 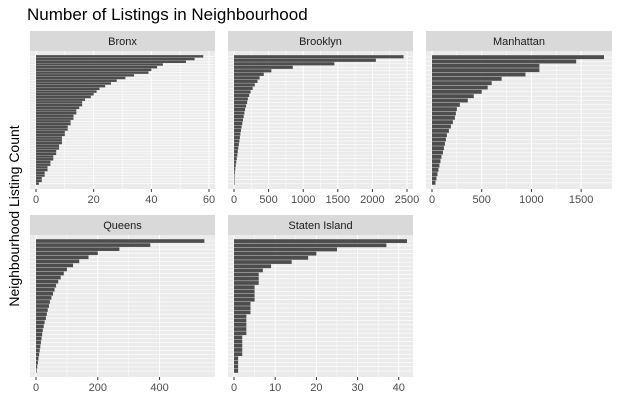 I want to click on x-tick-label-staten-island: 20, so click(x=316, y=388).